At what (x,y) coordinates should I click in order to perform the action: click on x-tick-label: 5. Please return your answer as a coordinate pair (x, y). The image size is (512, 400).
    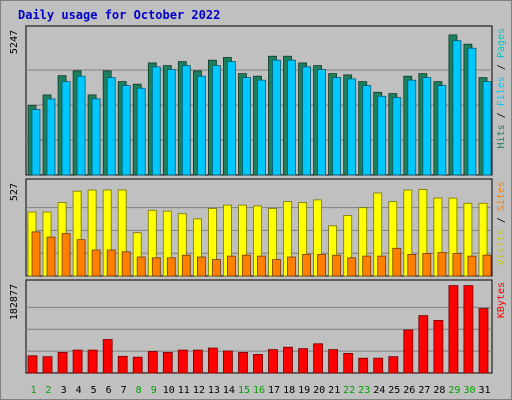
    Looking at the image, I should click on (94, 390).